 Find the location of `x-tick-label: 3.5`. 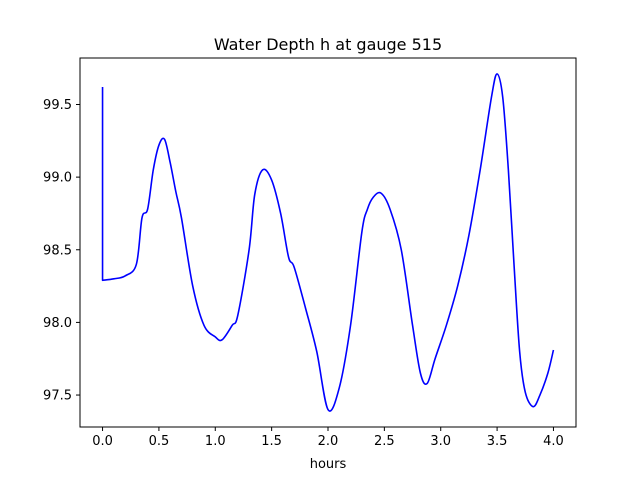

x-tick-label: 3.5 is located at coordinates (497, 441).